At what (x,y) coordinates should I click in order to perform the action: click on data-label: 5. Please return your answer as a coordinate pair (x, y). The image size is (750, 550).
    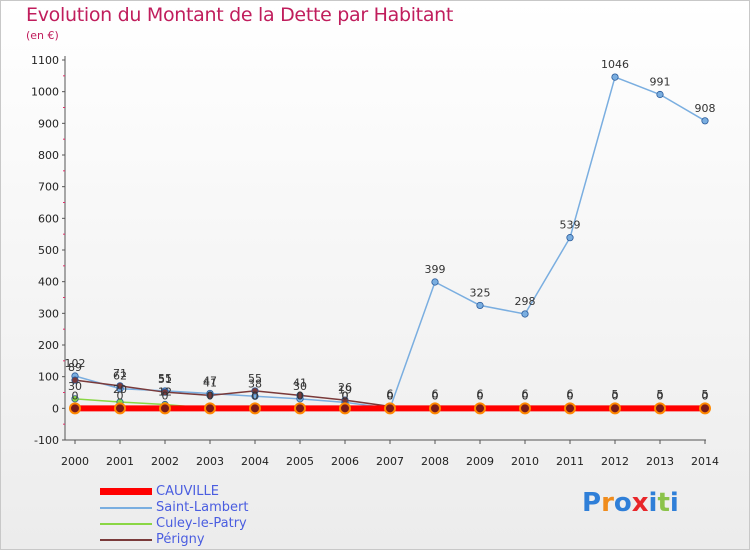
    Looking at the image, I should click on (615, 394).